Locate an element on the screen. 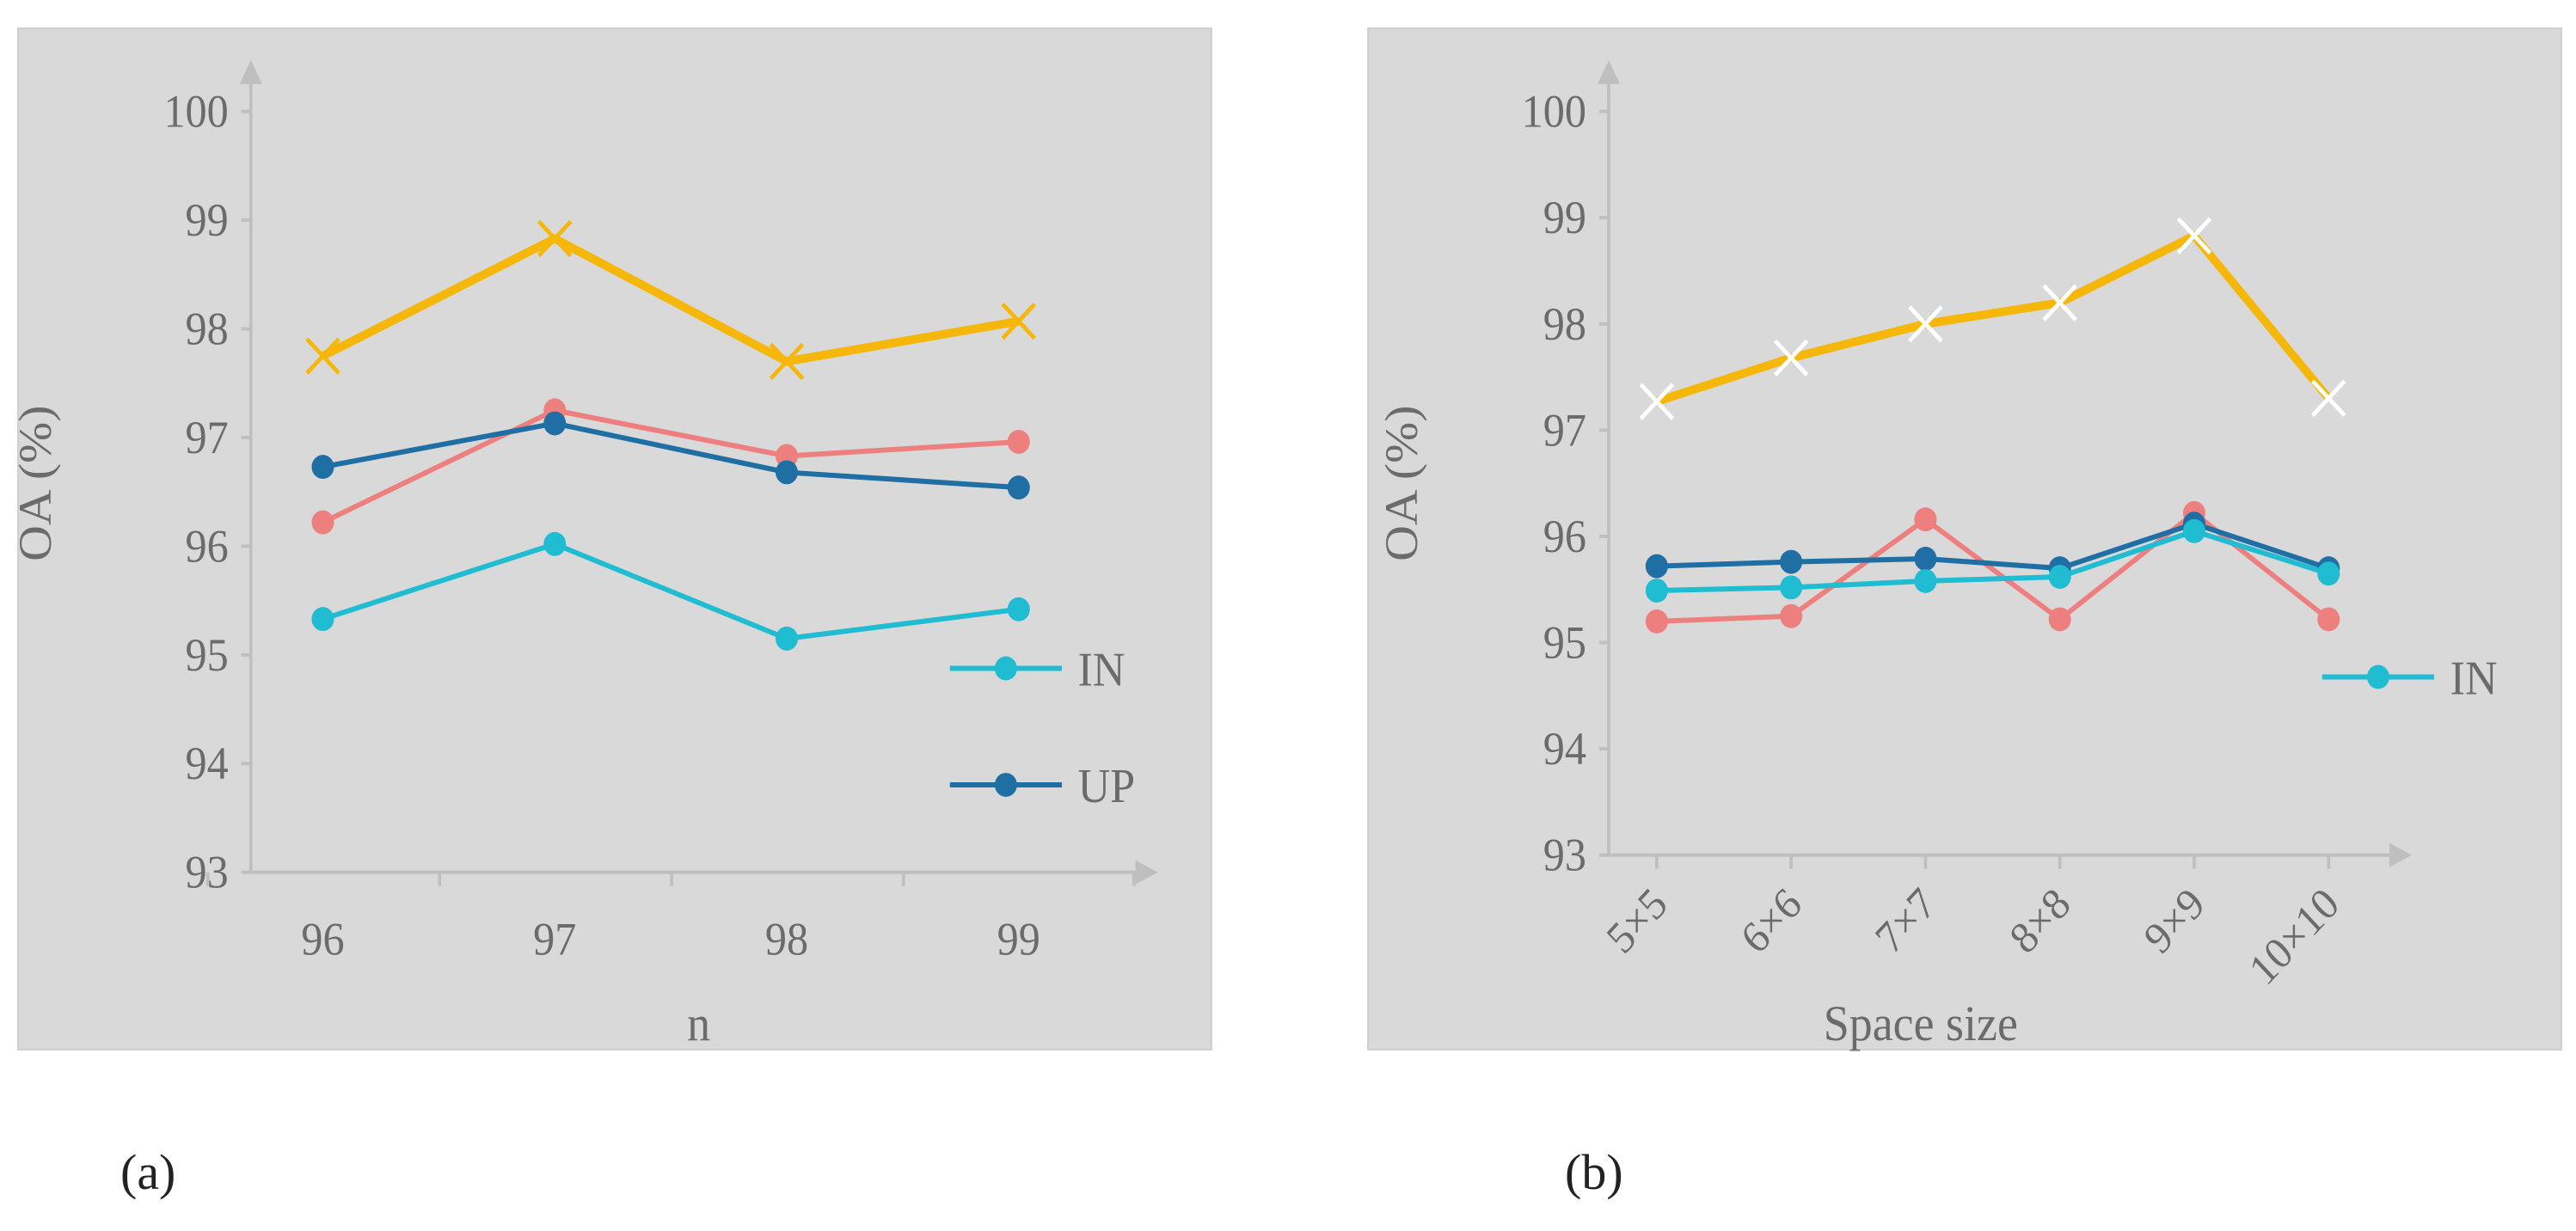  caption-b: (b) is located at coordinates (1594, 1172).